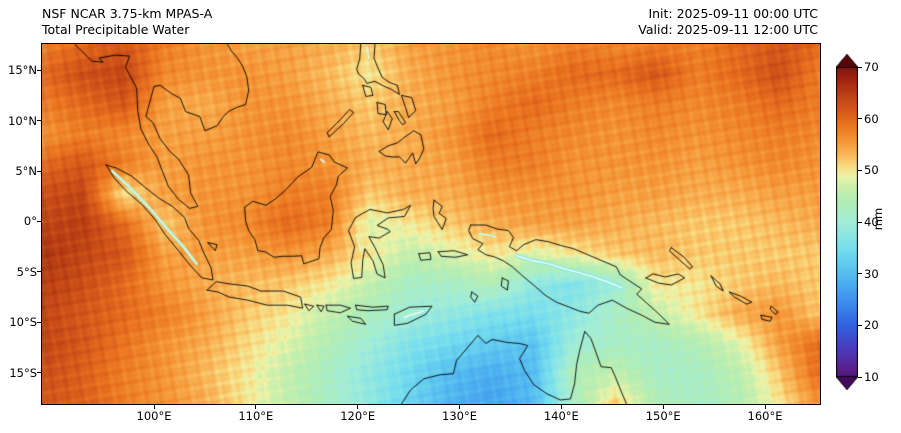 The image size is (901, 433). I want to click on x-tick-label: 130°E, so click(459, 416).